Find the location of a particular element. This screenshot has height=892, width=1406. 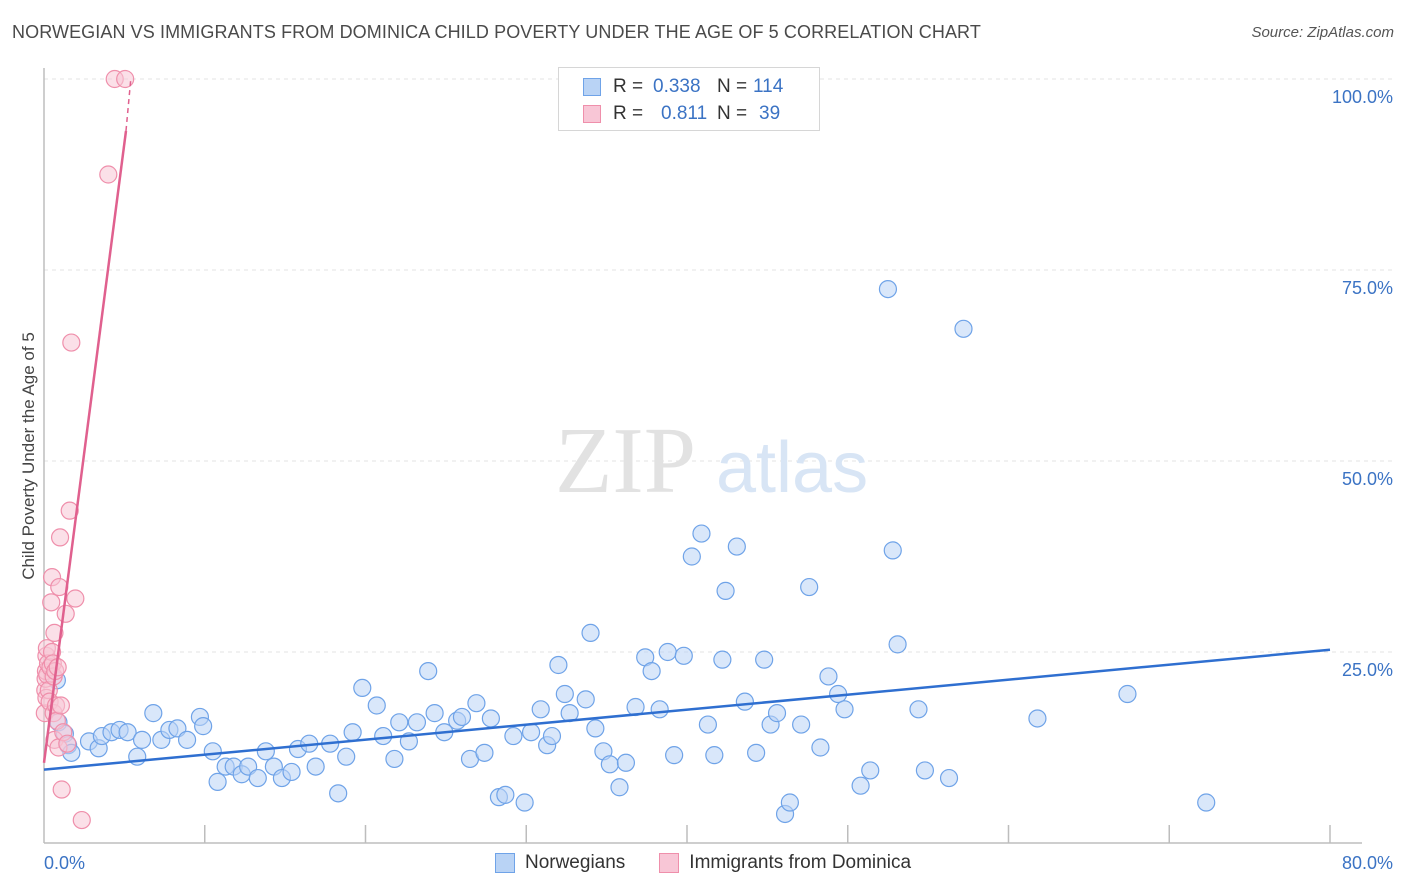

watermark-zip: ZIP is located at coordinates (625, 461).